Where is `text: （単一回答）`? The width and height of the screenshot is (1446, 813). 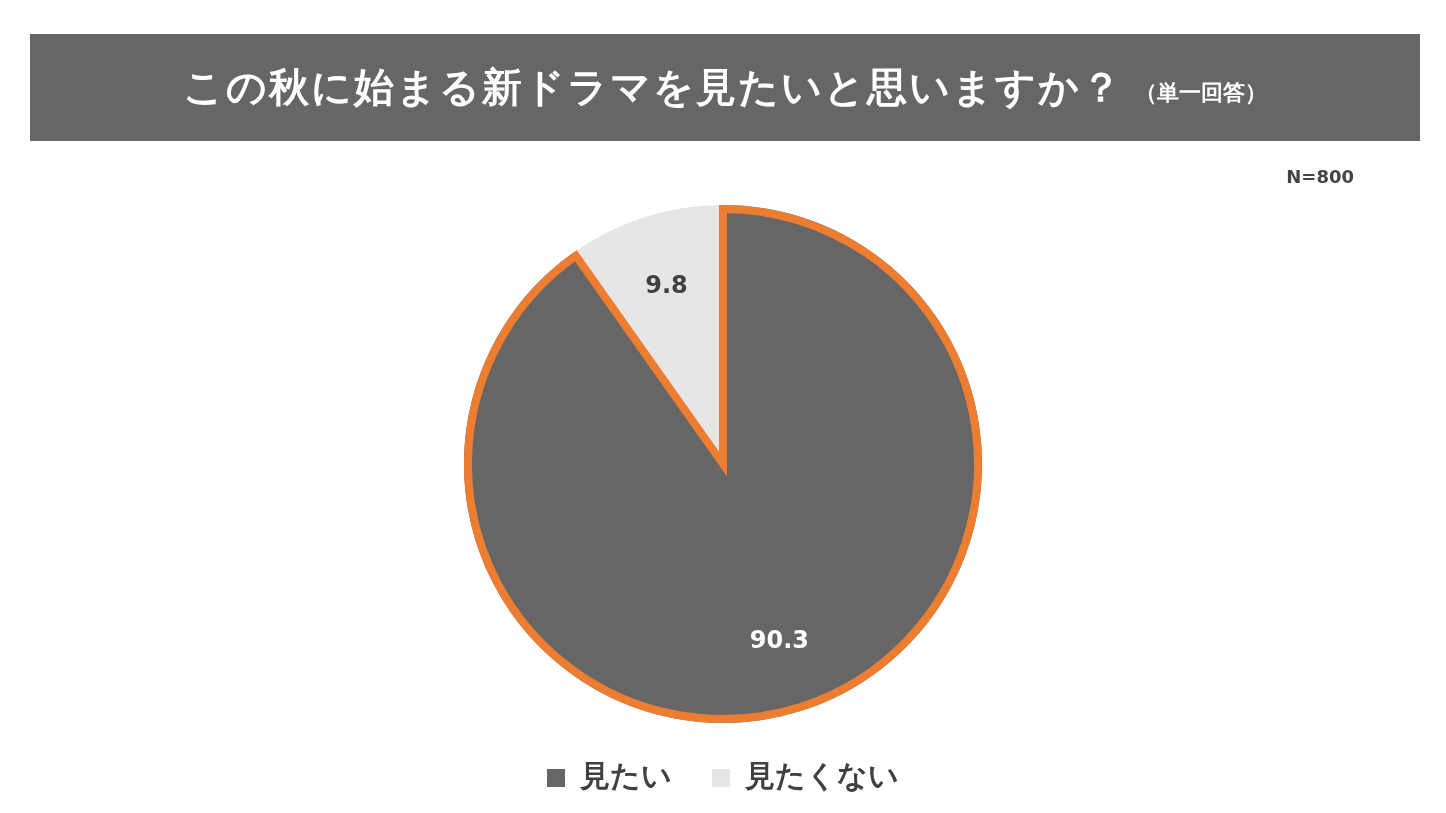 text: （単一回答） is located at coordinates (1201, 92).